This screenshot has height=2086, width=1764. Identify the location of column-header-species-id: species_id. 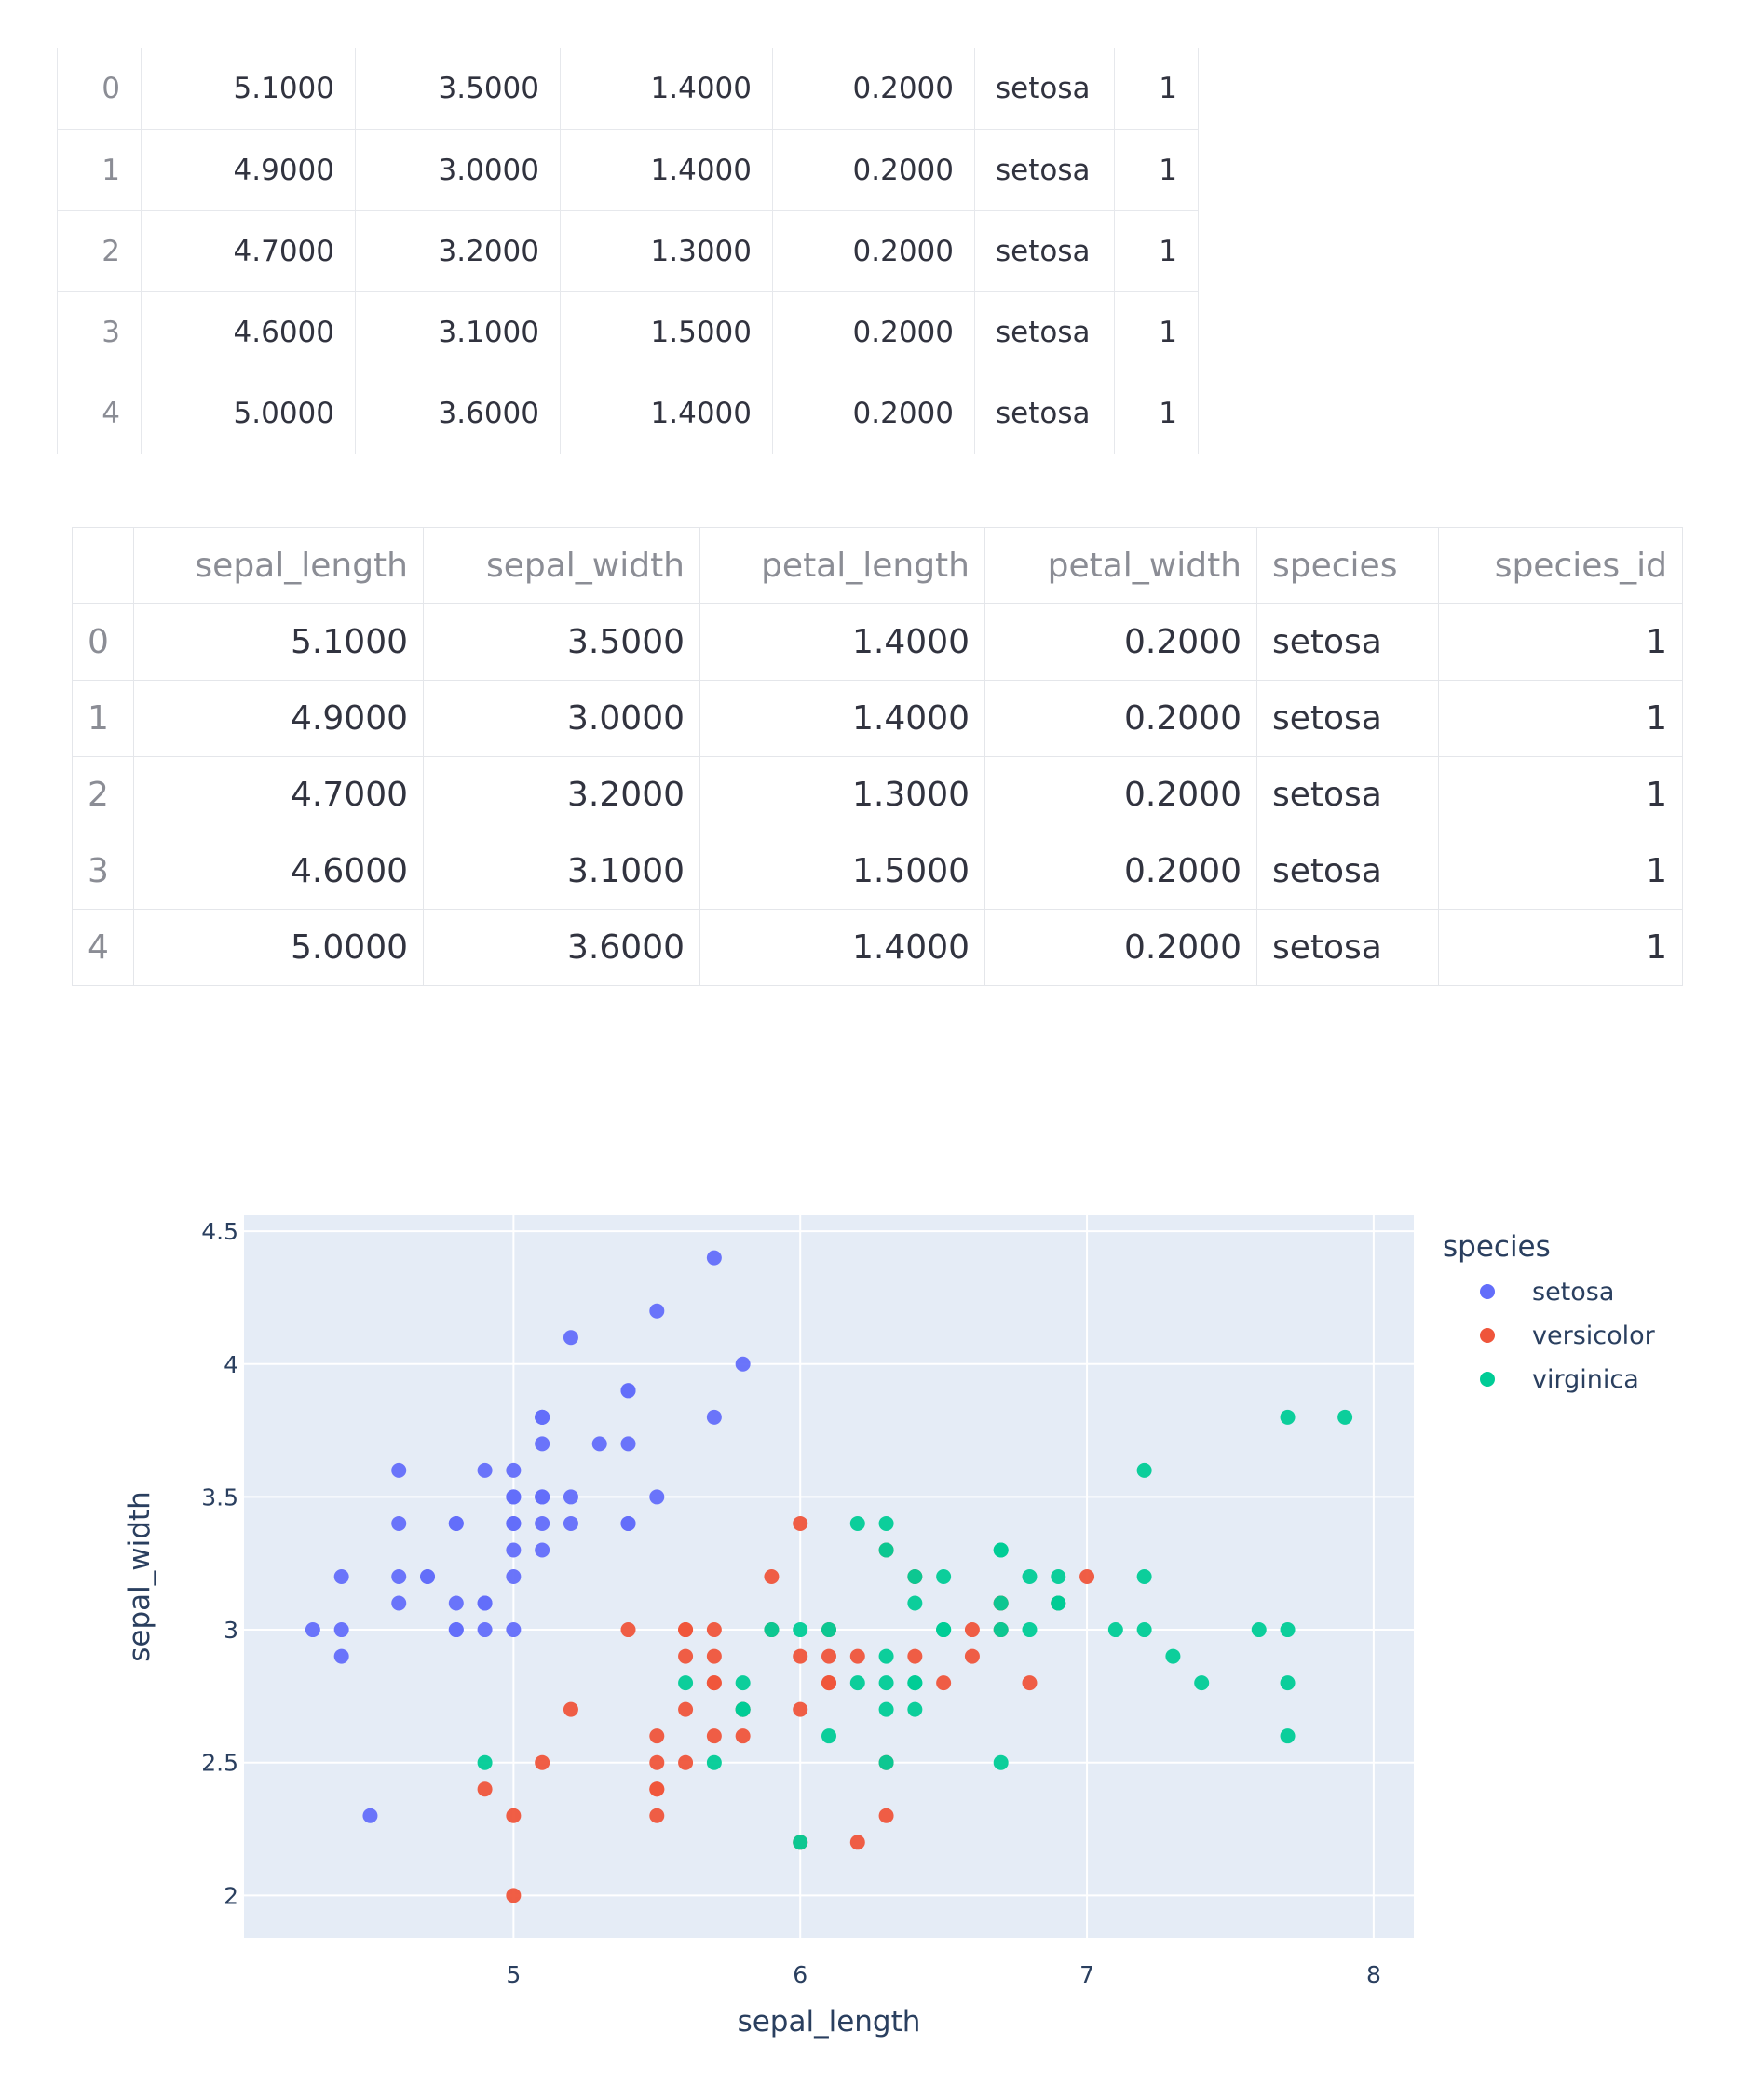
(1560, 565).